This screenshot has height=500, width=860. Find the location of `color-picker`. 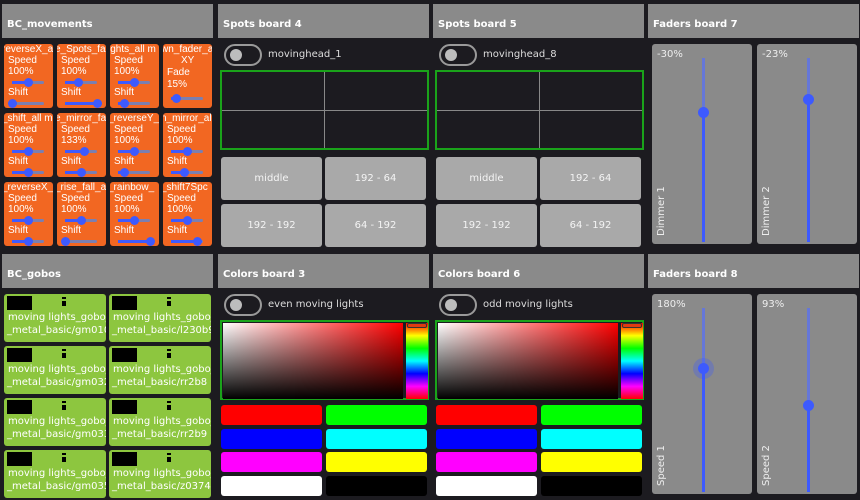

color-picker is located at coordinates (539, 360).